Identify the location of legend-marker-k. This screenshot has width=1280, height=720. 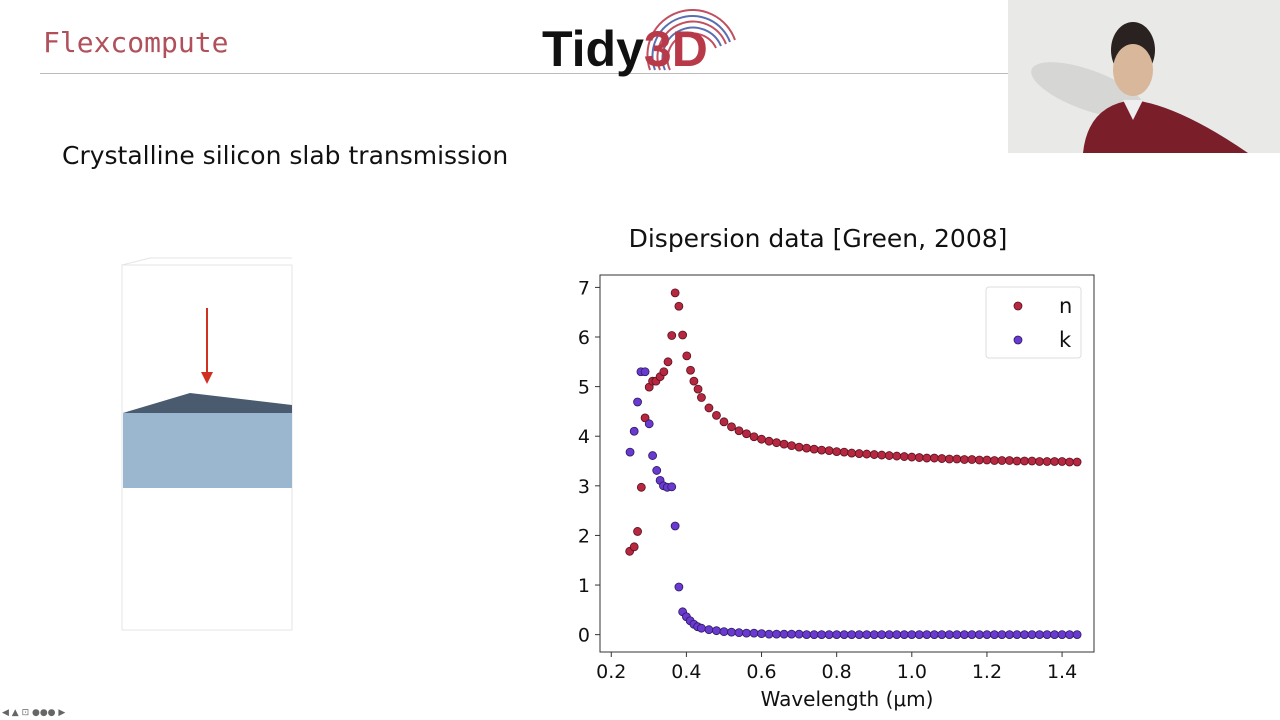
(1018, 340).